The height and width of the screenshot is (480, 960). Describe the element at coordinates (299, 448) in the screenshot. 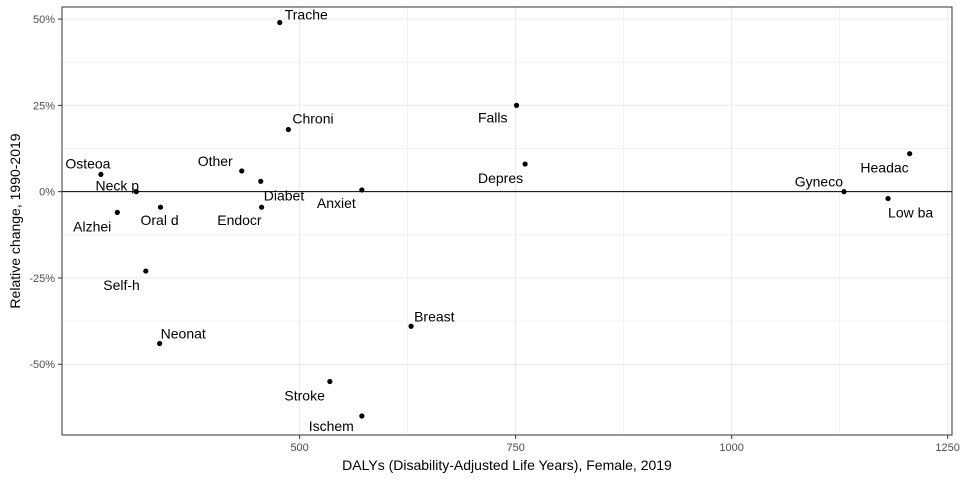

I see `x-tick-label: 500` at that location.